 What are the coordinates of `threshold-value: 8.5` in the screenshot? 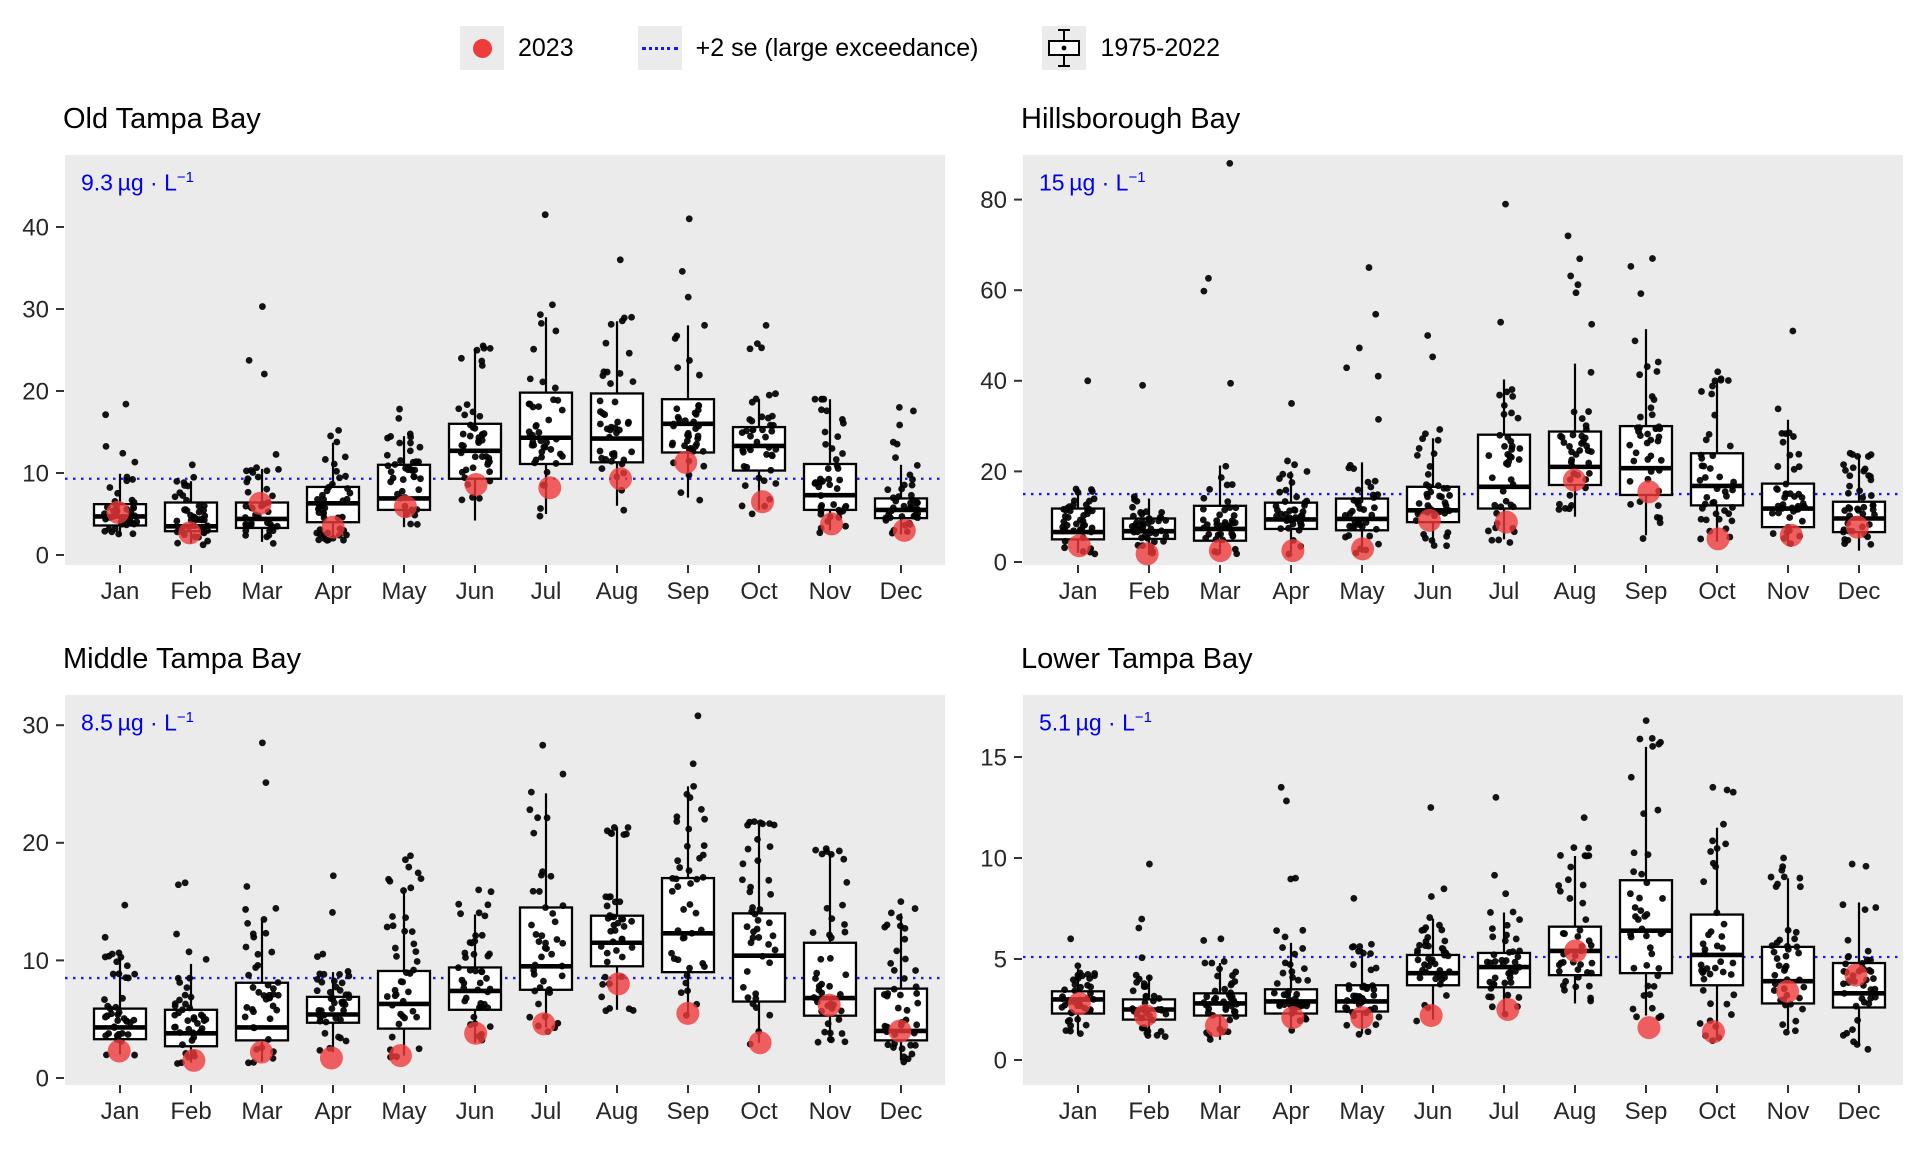 It's located at (97, 722).